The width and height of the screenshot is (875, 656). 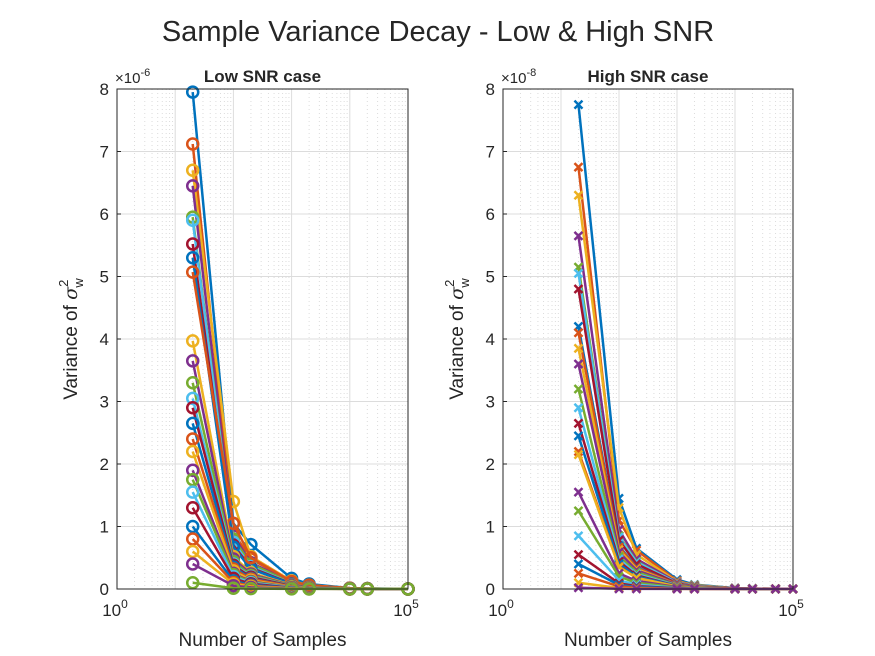 What do you see at coordinates (438, 32) in the screenshot?
I see `figure-title: Sample Variance Decay - Low & High SNR` at bounding box center [438, 32].